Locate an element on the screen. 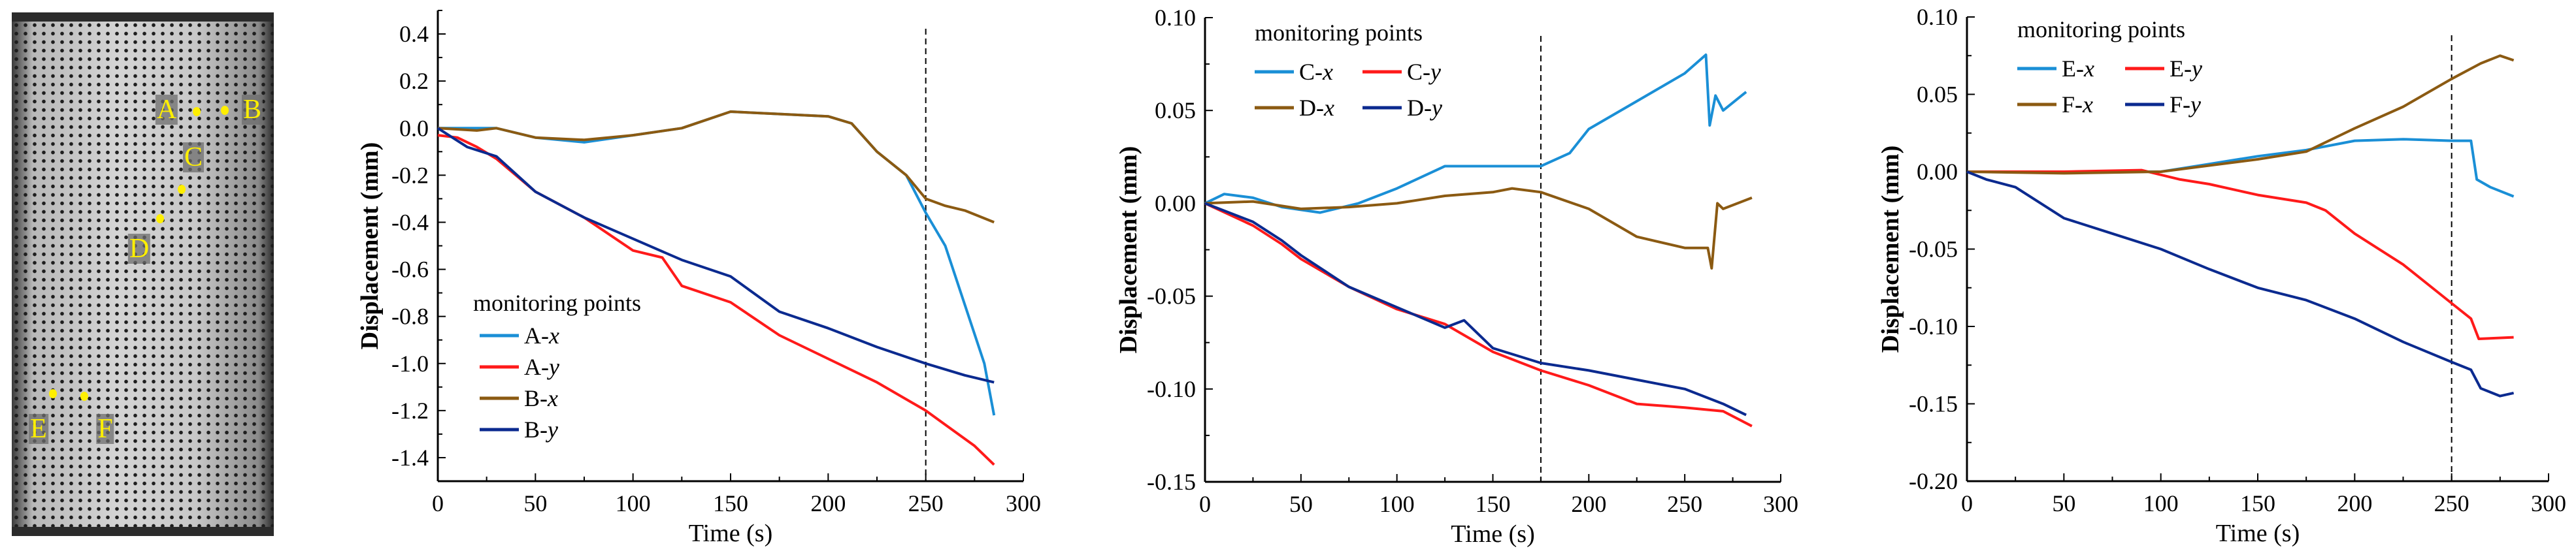  specimen-top-cap is located at coordinates (143, 17).